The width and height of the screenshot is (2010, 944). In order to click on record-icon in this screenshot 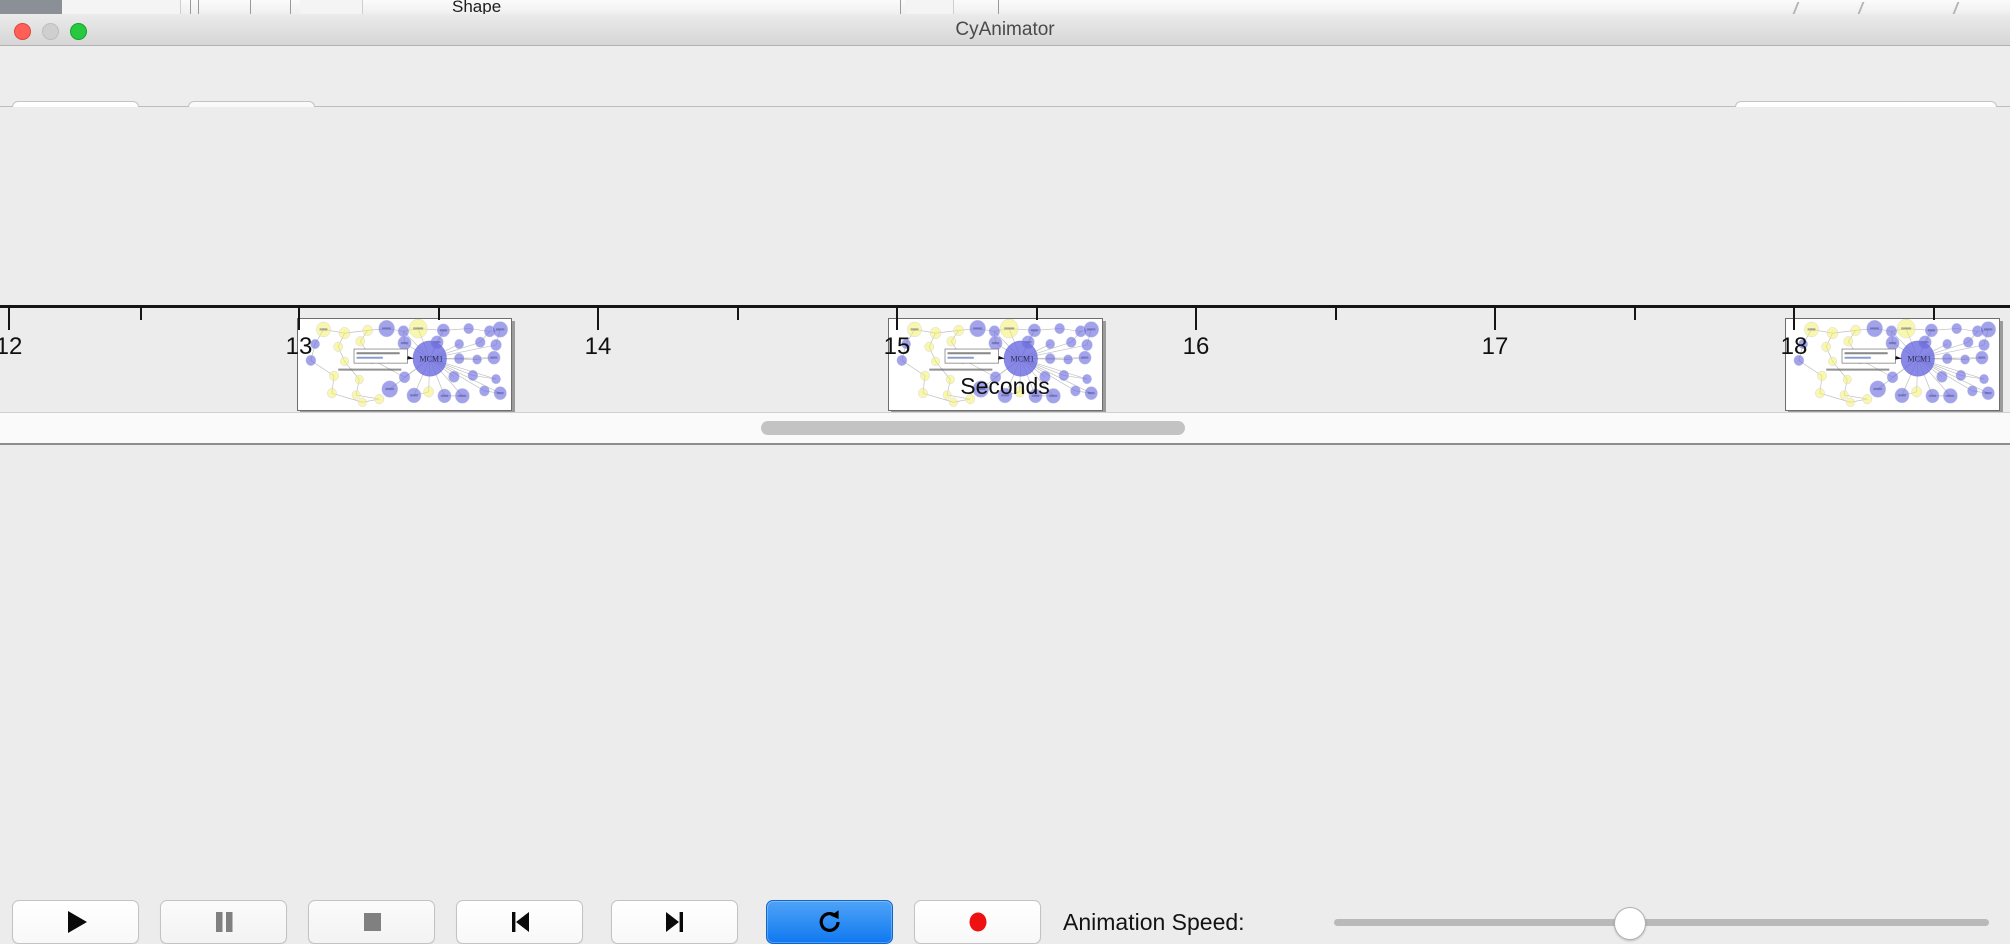, I will do `click(977, 922)`.